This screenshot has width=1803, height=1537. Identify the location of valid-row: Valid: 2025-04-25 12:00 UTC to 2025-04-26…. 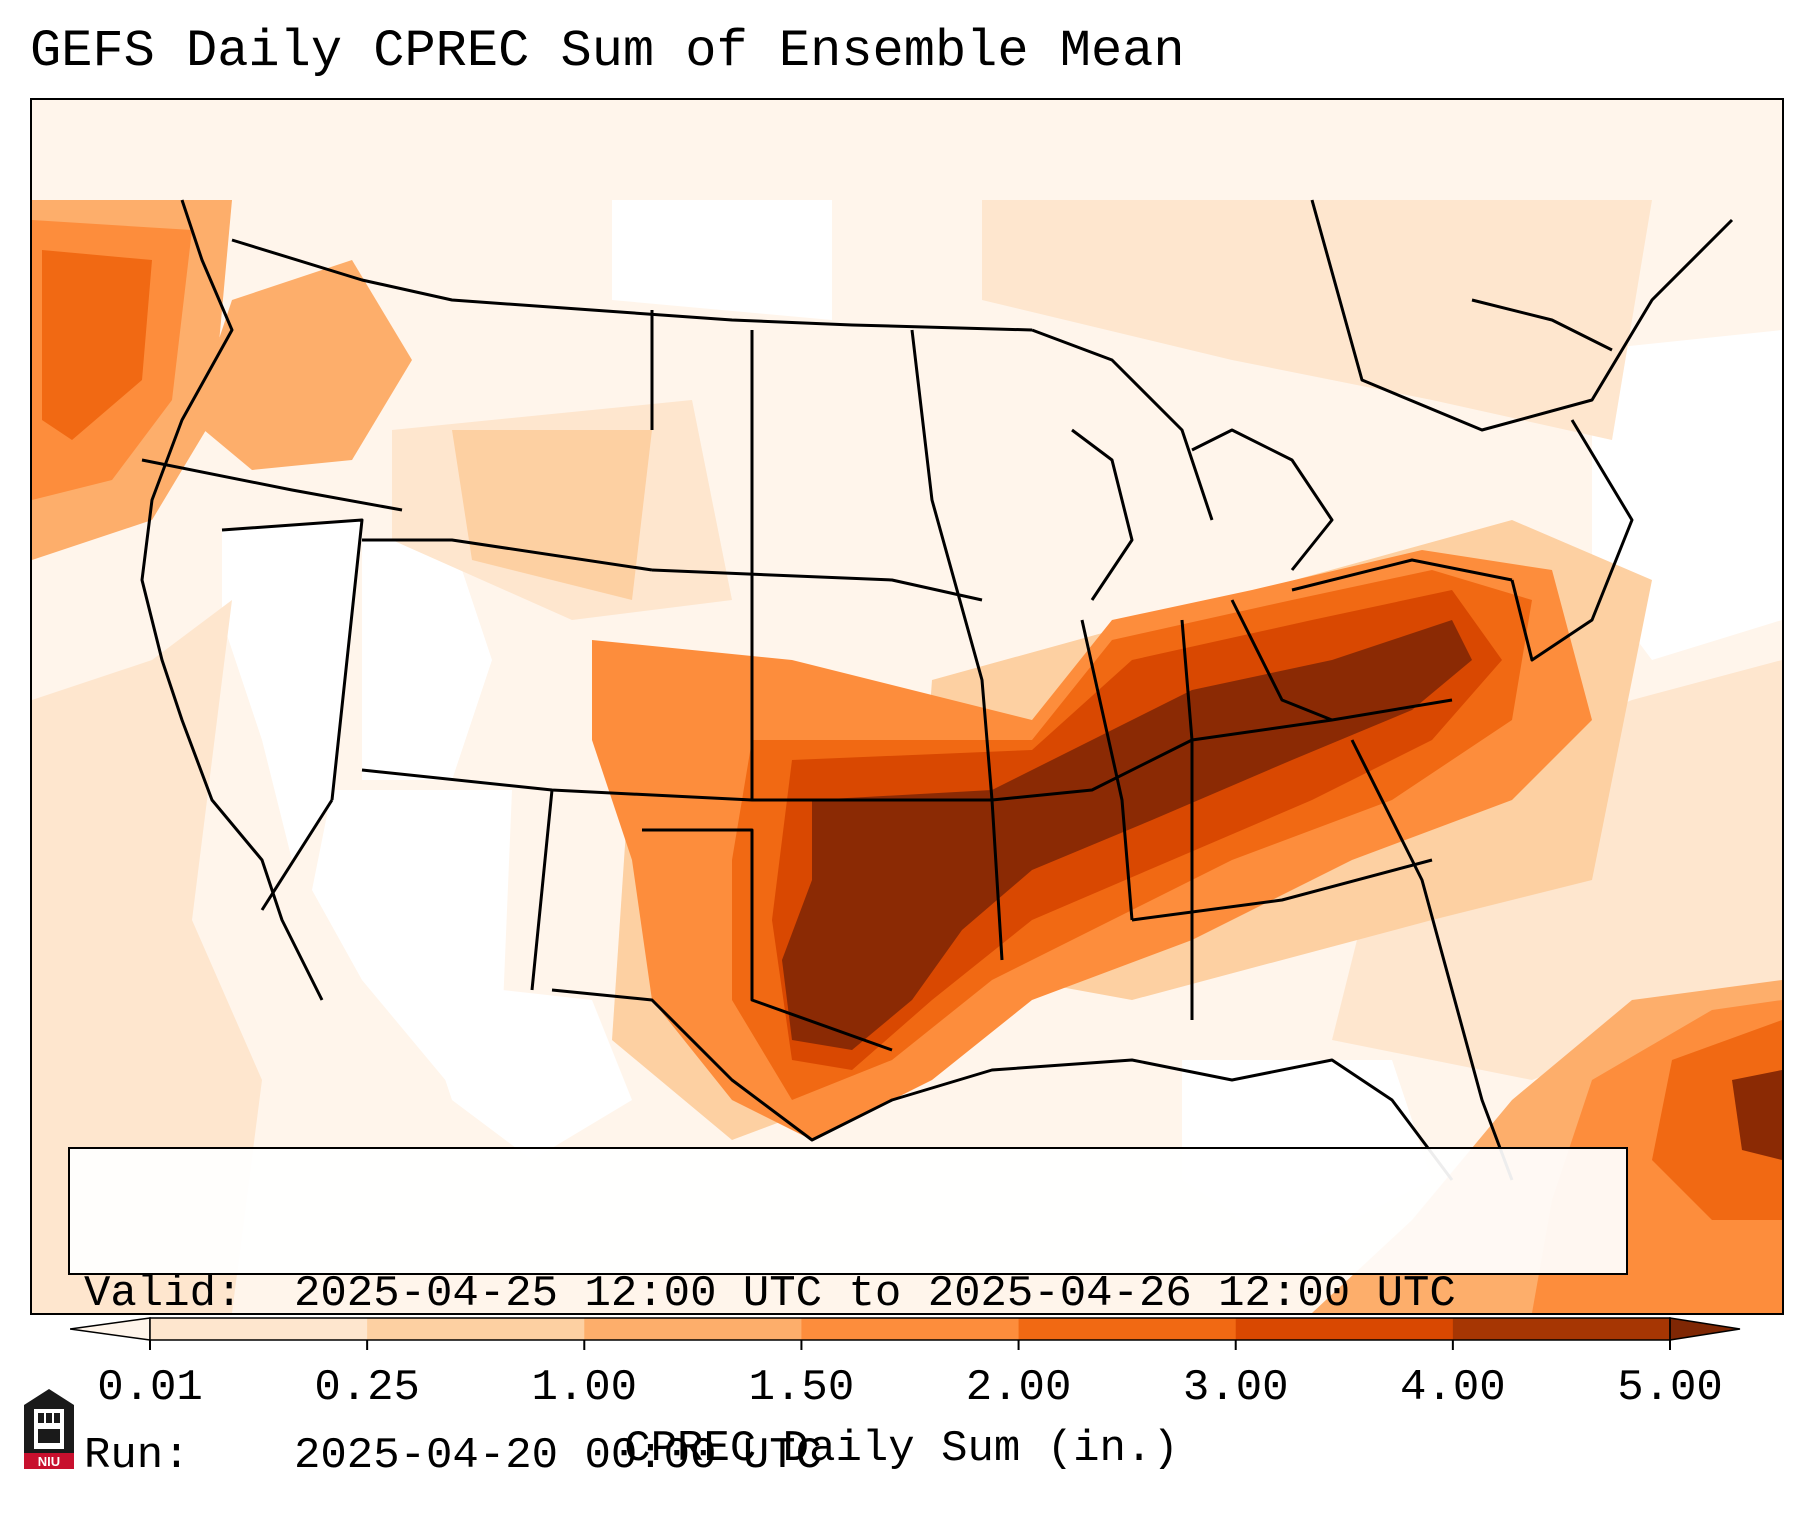
(848, 1294).